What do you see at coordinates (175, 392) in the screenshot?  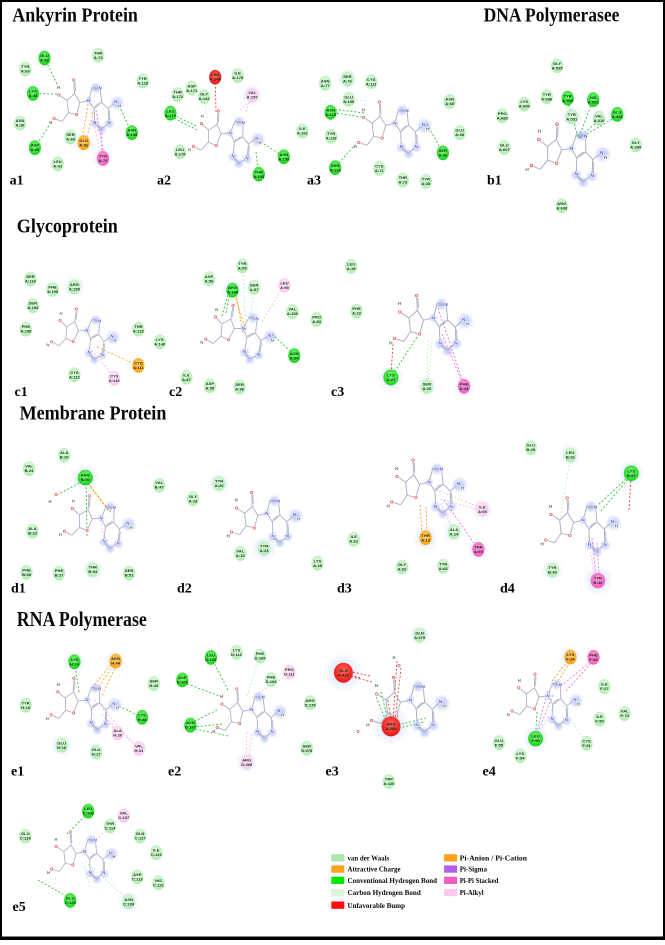 I see `svg-text: c2` at bounding box center [175, 392].